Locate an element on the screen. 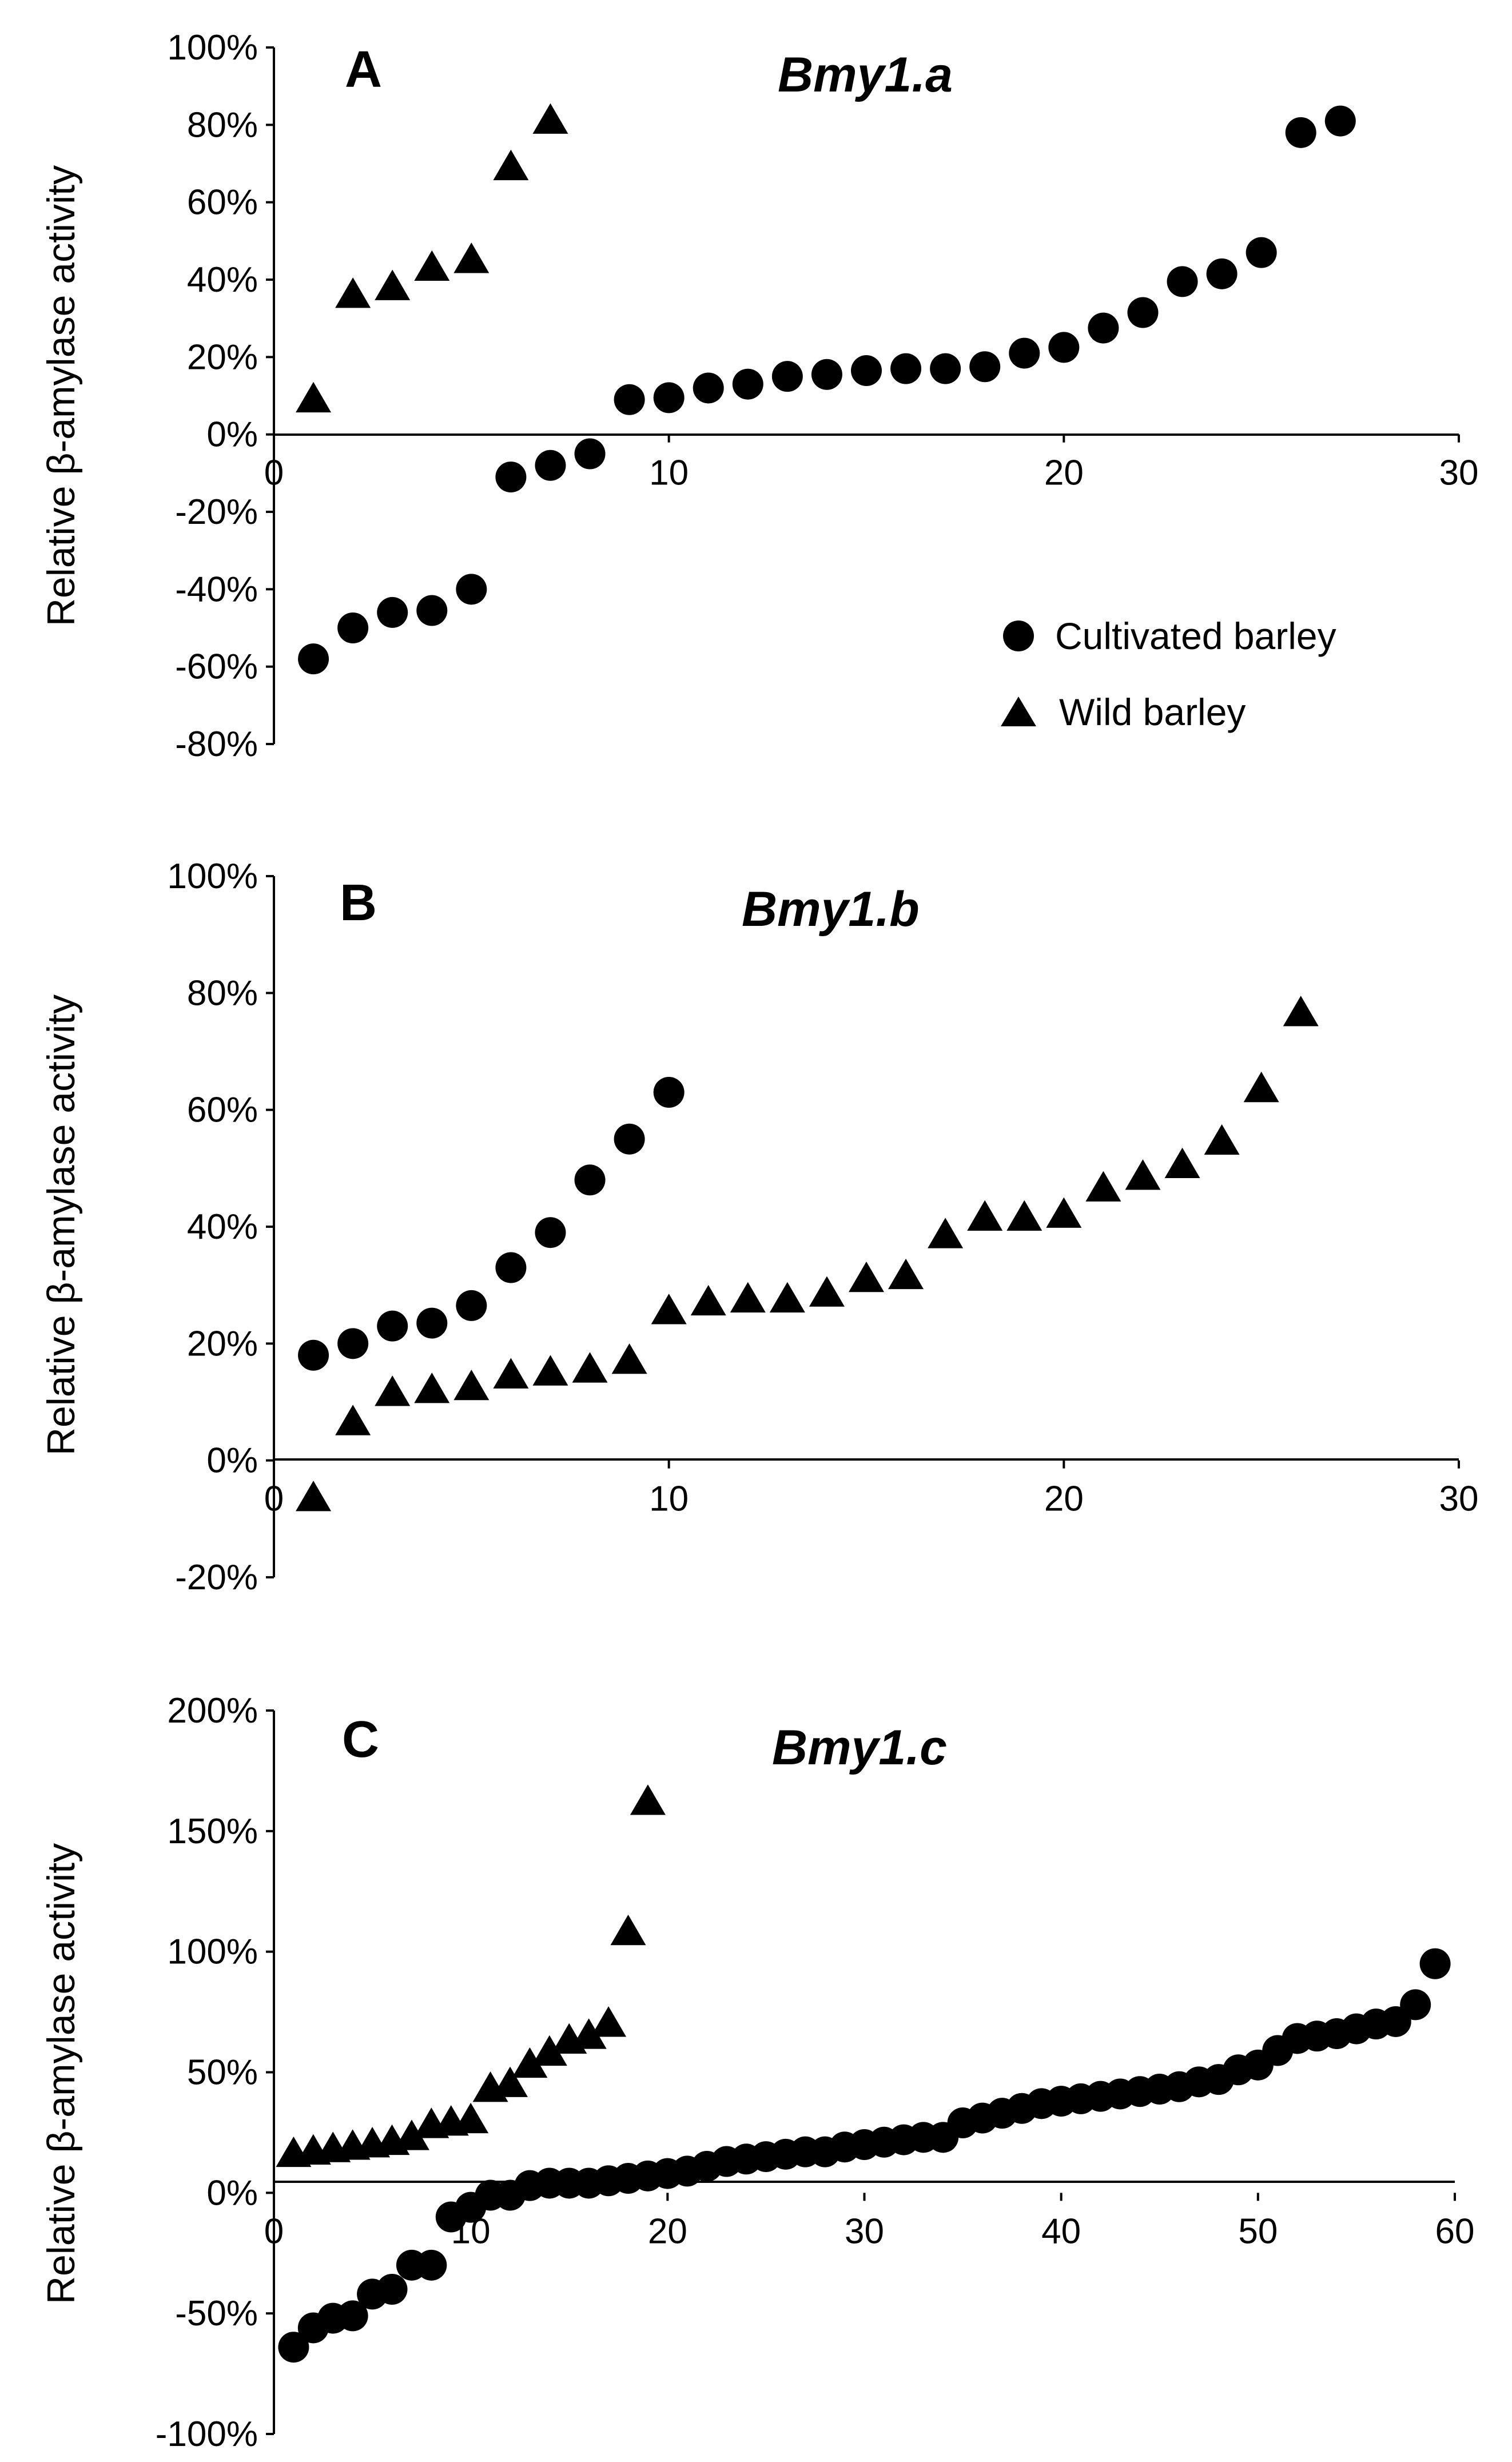 This screenshot has height=2462, width=1512. panel-c-x-tick-label: 20 is located at coordinates (667, 2231).